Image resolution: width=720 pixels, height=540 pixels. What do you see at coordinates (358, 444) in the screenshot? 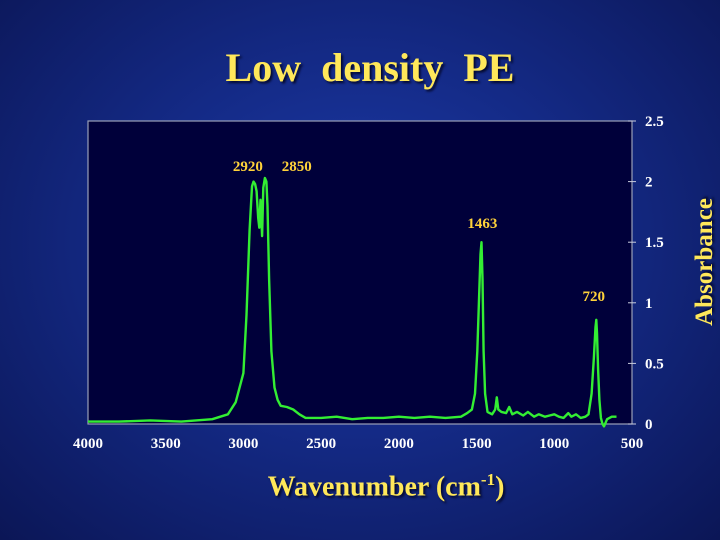
I see `x-axis: 4000 3500 3000 2500 2000 1500 1000 500` at bounding box center [358, 444].